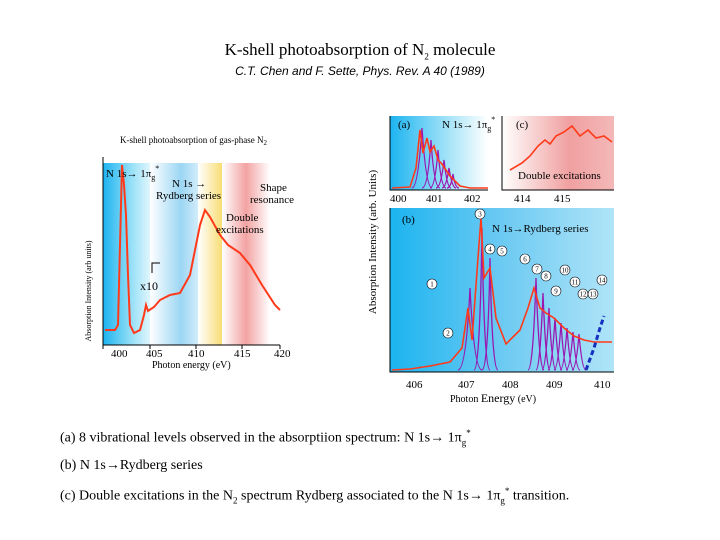 The image size is (720, 540). I want to click on panel-b-xtick: 409, so click(554, 385).